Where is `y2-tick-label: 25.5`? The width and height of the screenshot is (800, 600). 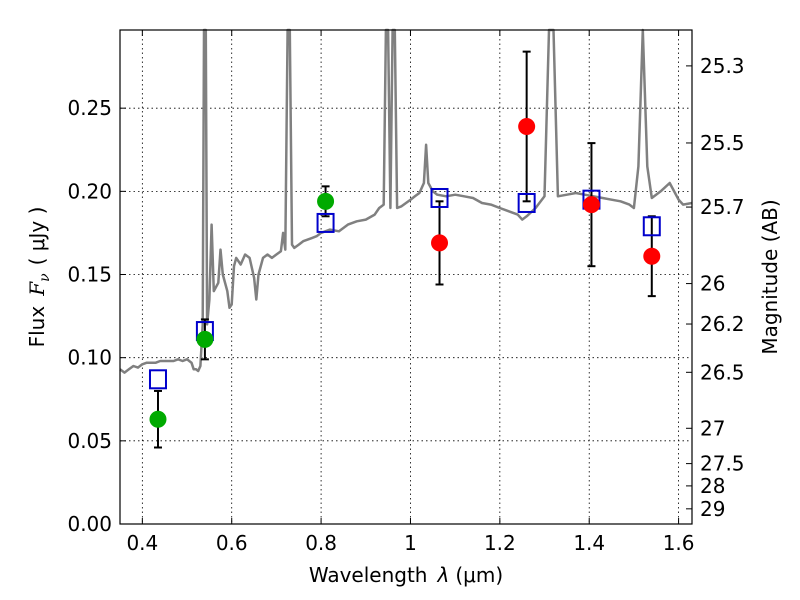
y2-tick-label: 25.5 is located at coordinates (722, 143).